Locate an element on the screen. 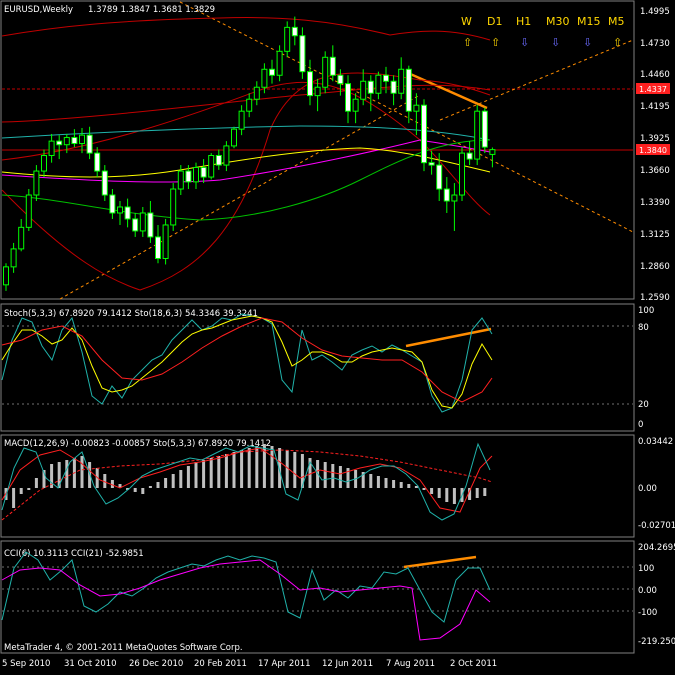 This screenshot has height=675, width=675. price-tick: 1.4730 is located at coordinates (655, 44).